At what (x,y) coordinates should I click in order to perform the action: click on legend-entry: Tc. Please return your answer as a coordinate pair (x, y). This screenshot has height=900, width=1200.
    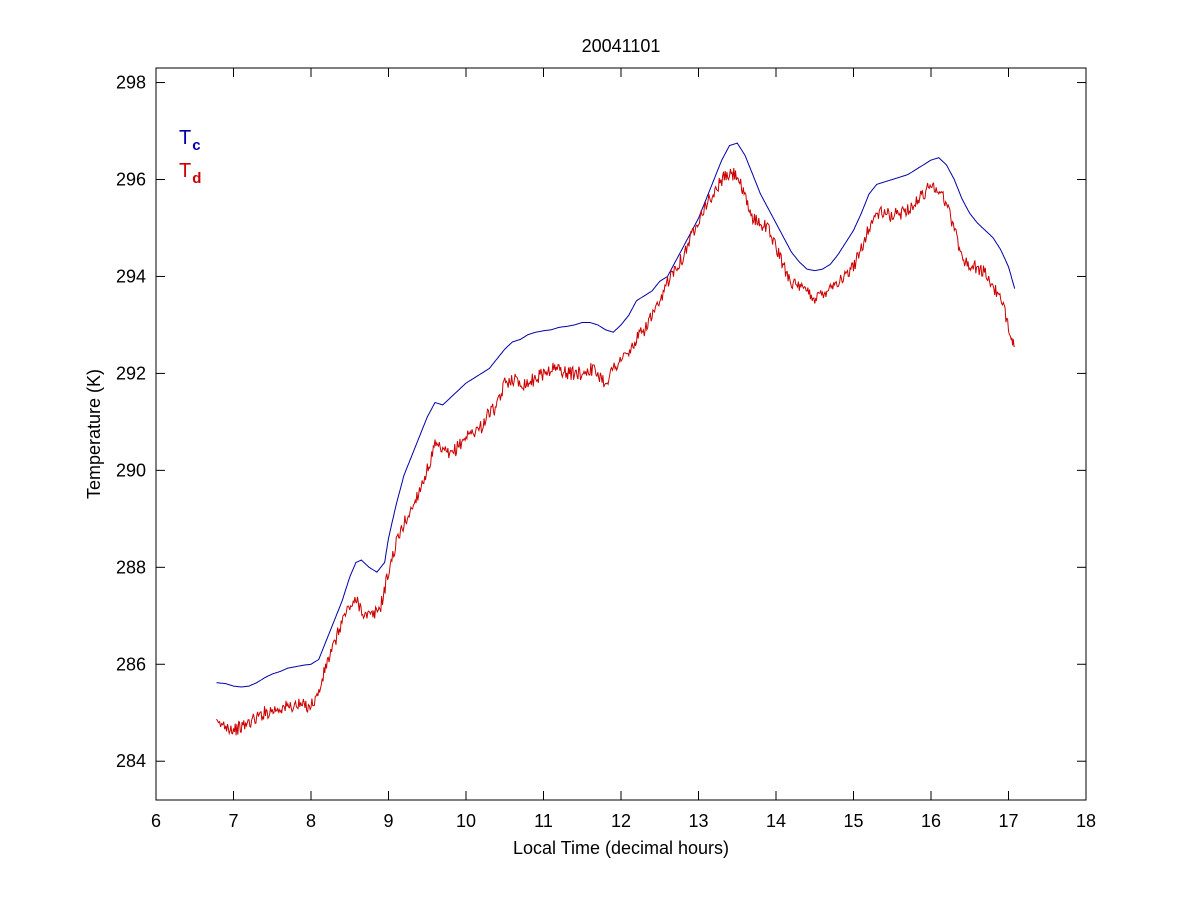
    Looking at the image, I should click on (190, 140).